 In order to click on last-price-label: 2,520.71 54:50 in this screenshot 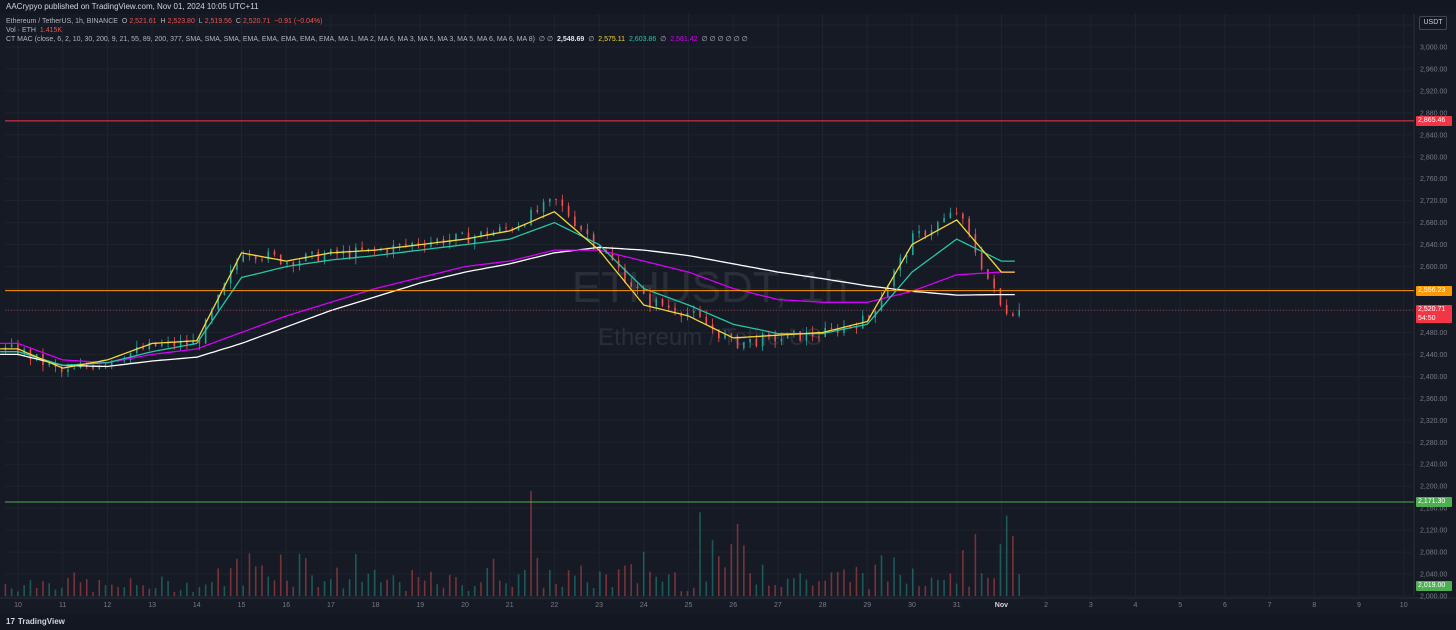, I will do `click(1434, 314)`.